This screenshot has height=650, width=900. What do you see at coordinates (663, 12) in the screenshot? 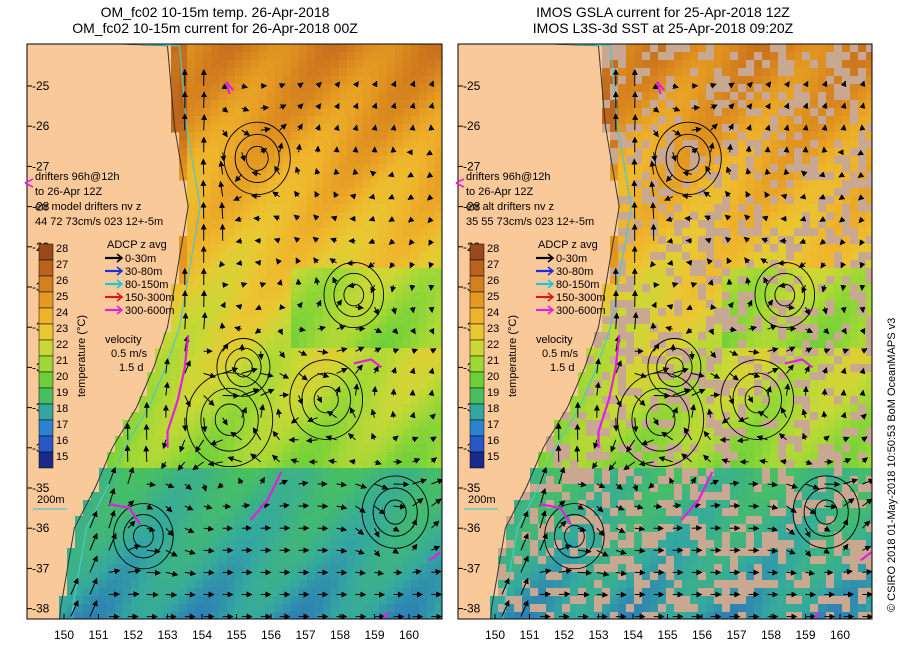
I see `right-title-line1: IMOS GSLA current for 25-Apr-2018 12Z` at bounding box center [663, 12].